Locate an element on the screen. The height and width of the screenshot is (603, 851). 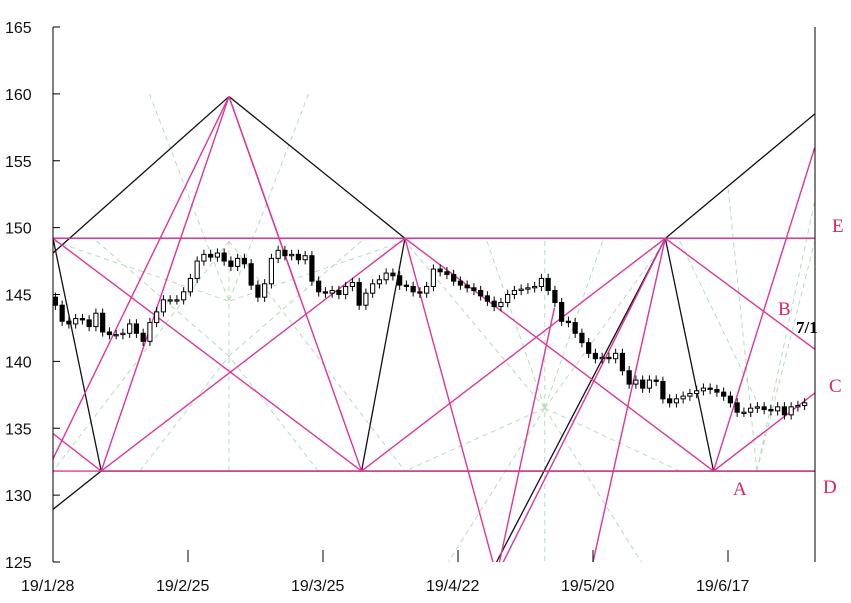
label-a: A is located at coordinates (740, 489).